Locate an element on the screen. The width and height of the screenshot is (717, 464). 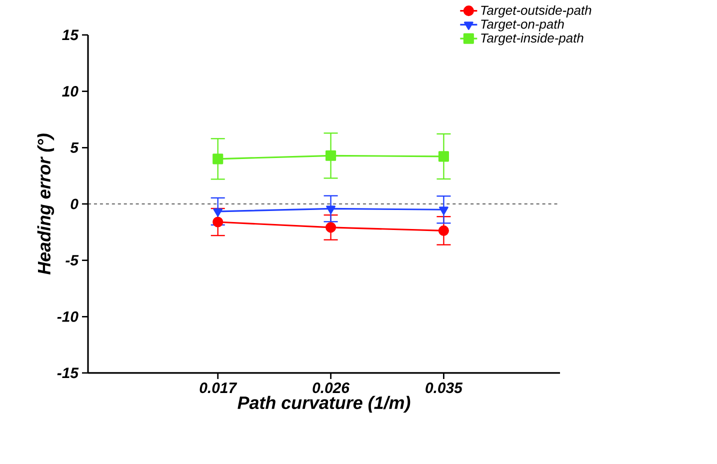
legend-label: Target-inside-path is located at coordinates (532, 39).